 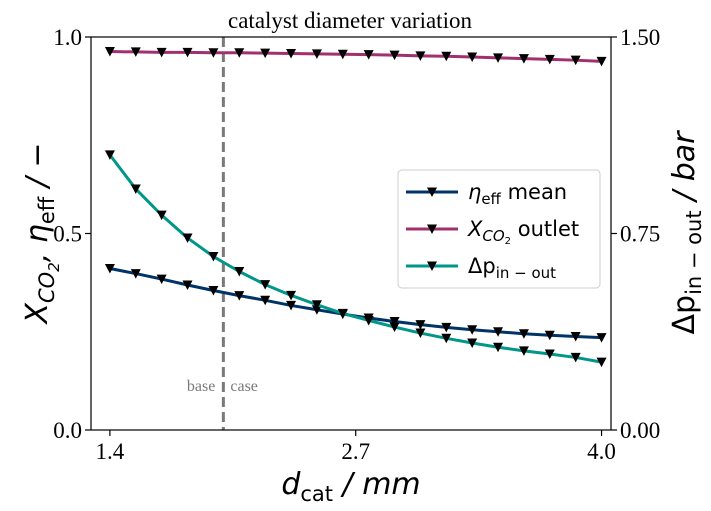 What do you see at coordinates (244, 386) in the screenshot?
I see `reference-label-right: case` at bounding box center [244, 386].